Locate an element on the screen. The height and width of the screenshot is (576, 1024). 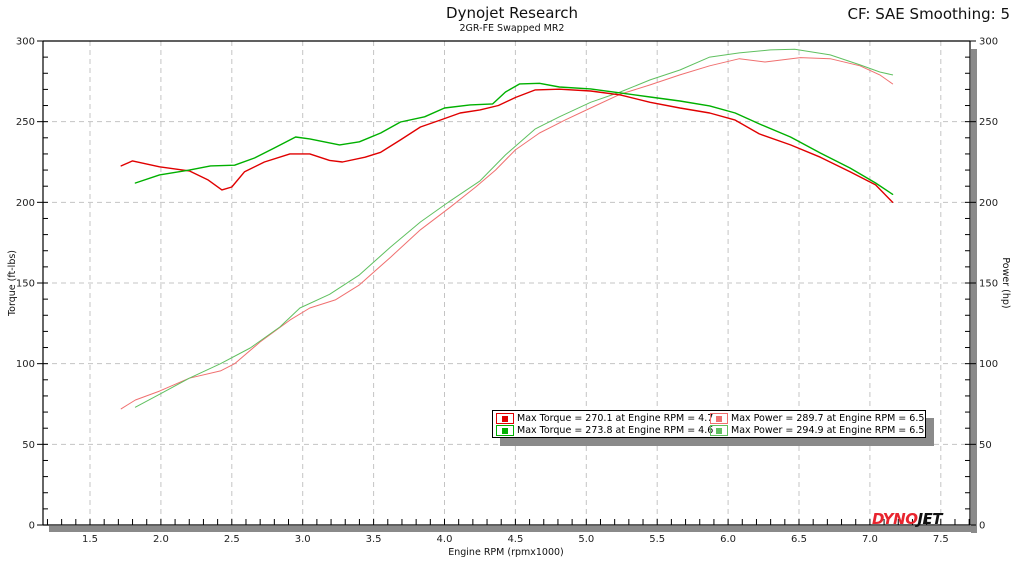
x-tick-label: 6.5 is located at coordinates (799, 539).